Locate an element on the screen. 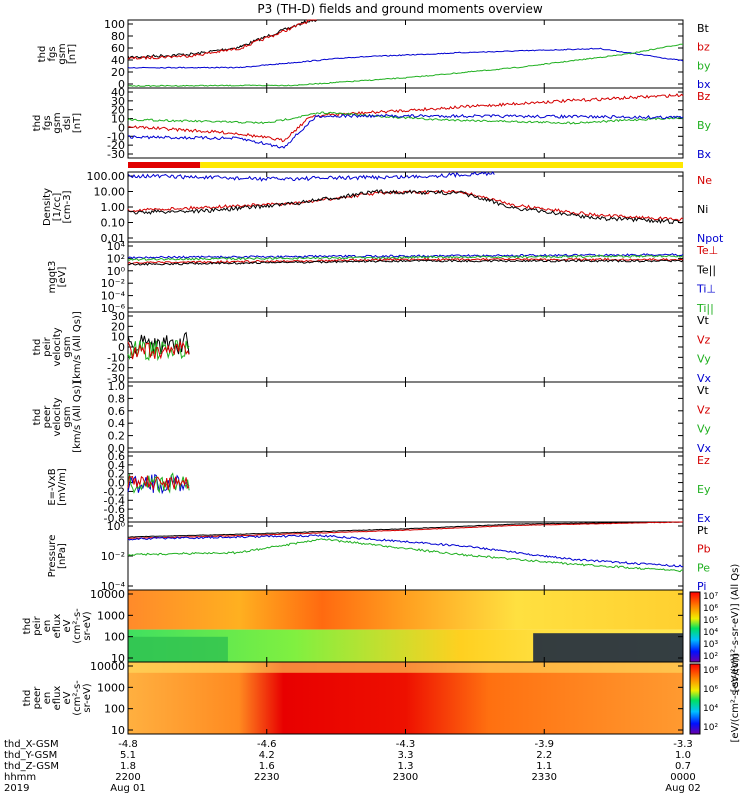 The image size is (750, 804). y-tick-label: 0.6 is located at coordinates (117, 456).